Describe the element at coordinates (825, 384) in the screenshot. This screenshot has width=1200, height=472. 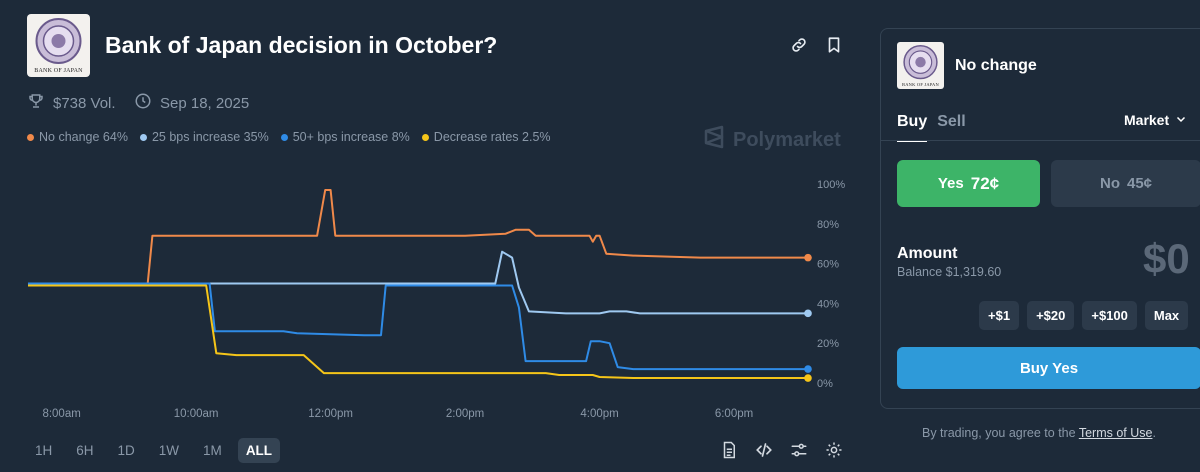
I see `y-tick-label: 0%` at that location.